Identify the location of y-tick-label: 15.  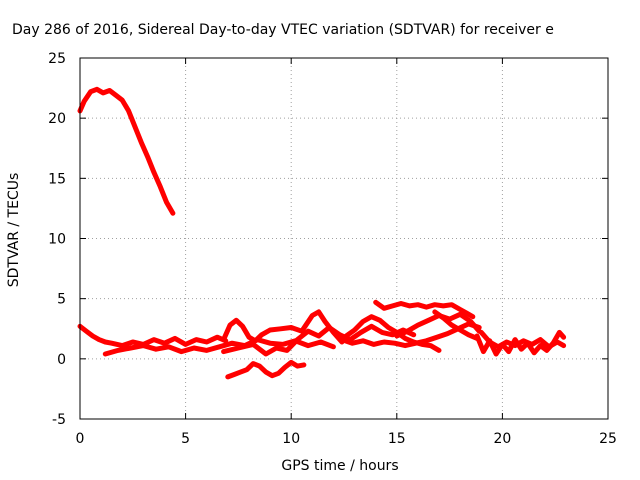
(57, 179).